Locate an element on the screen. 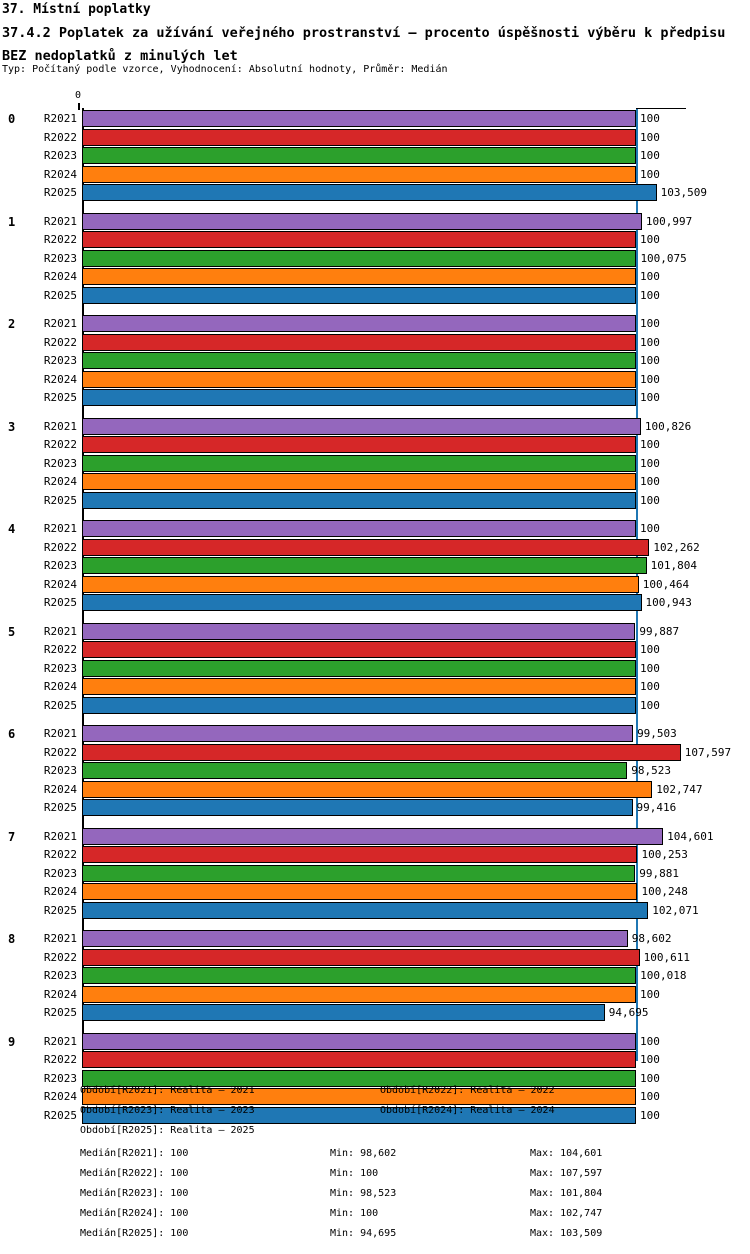 This screenshot has width=750, height=1254. bar-row: R2022 100,253 is located at coordinates (375, 854).